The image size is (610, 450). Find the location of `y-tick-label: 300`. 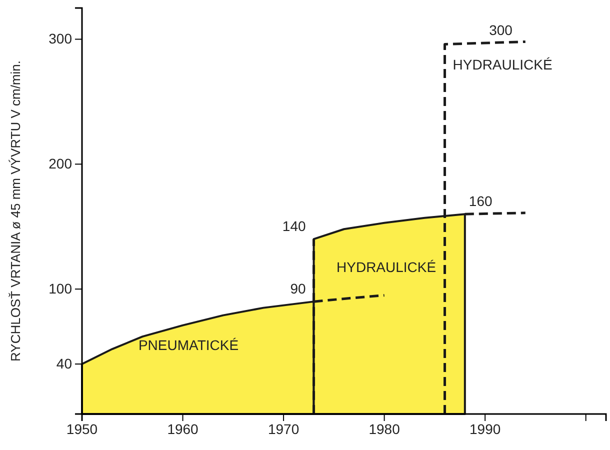

y-tick-label: 300 is located at coordinates (60, 38).